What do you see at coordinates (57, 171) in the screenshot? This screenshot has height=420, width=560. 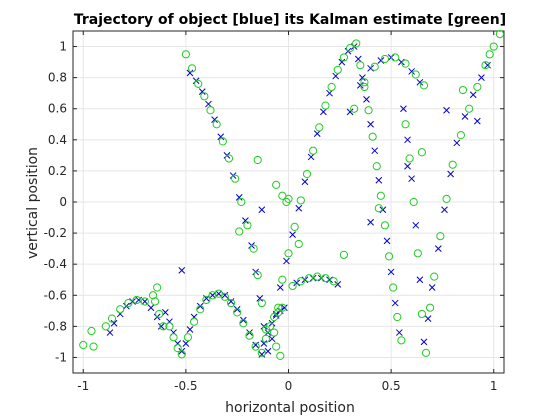 I see `y-tick-label: 0.2` at bounding box center [57, 171].